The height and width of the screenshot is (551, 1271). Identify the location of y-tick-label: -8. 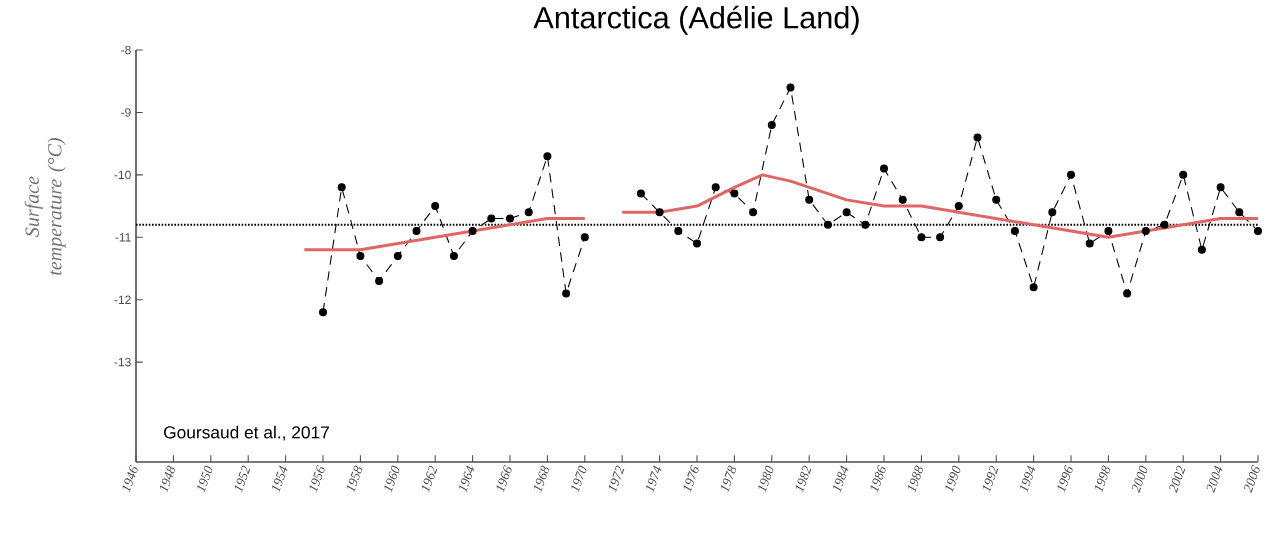
(126, 50).